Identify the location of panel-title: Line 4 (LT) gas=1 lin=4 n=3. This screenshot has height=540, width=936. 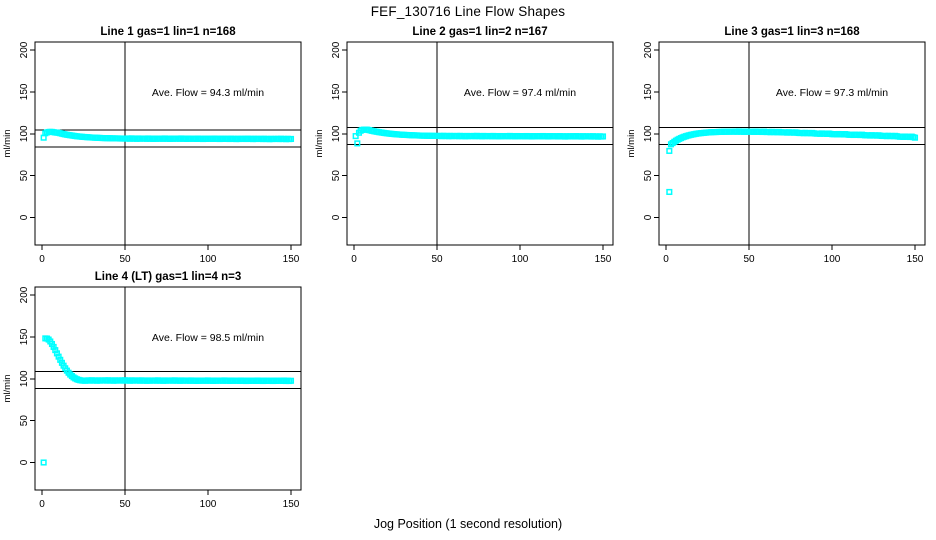
(168, 277).